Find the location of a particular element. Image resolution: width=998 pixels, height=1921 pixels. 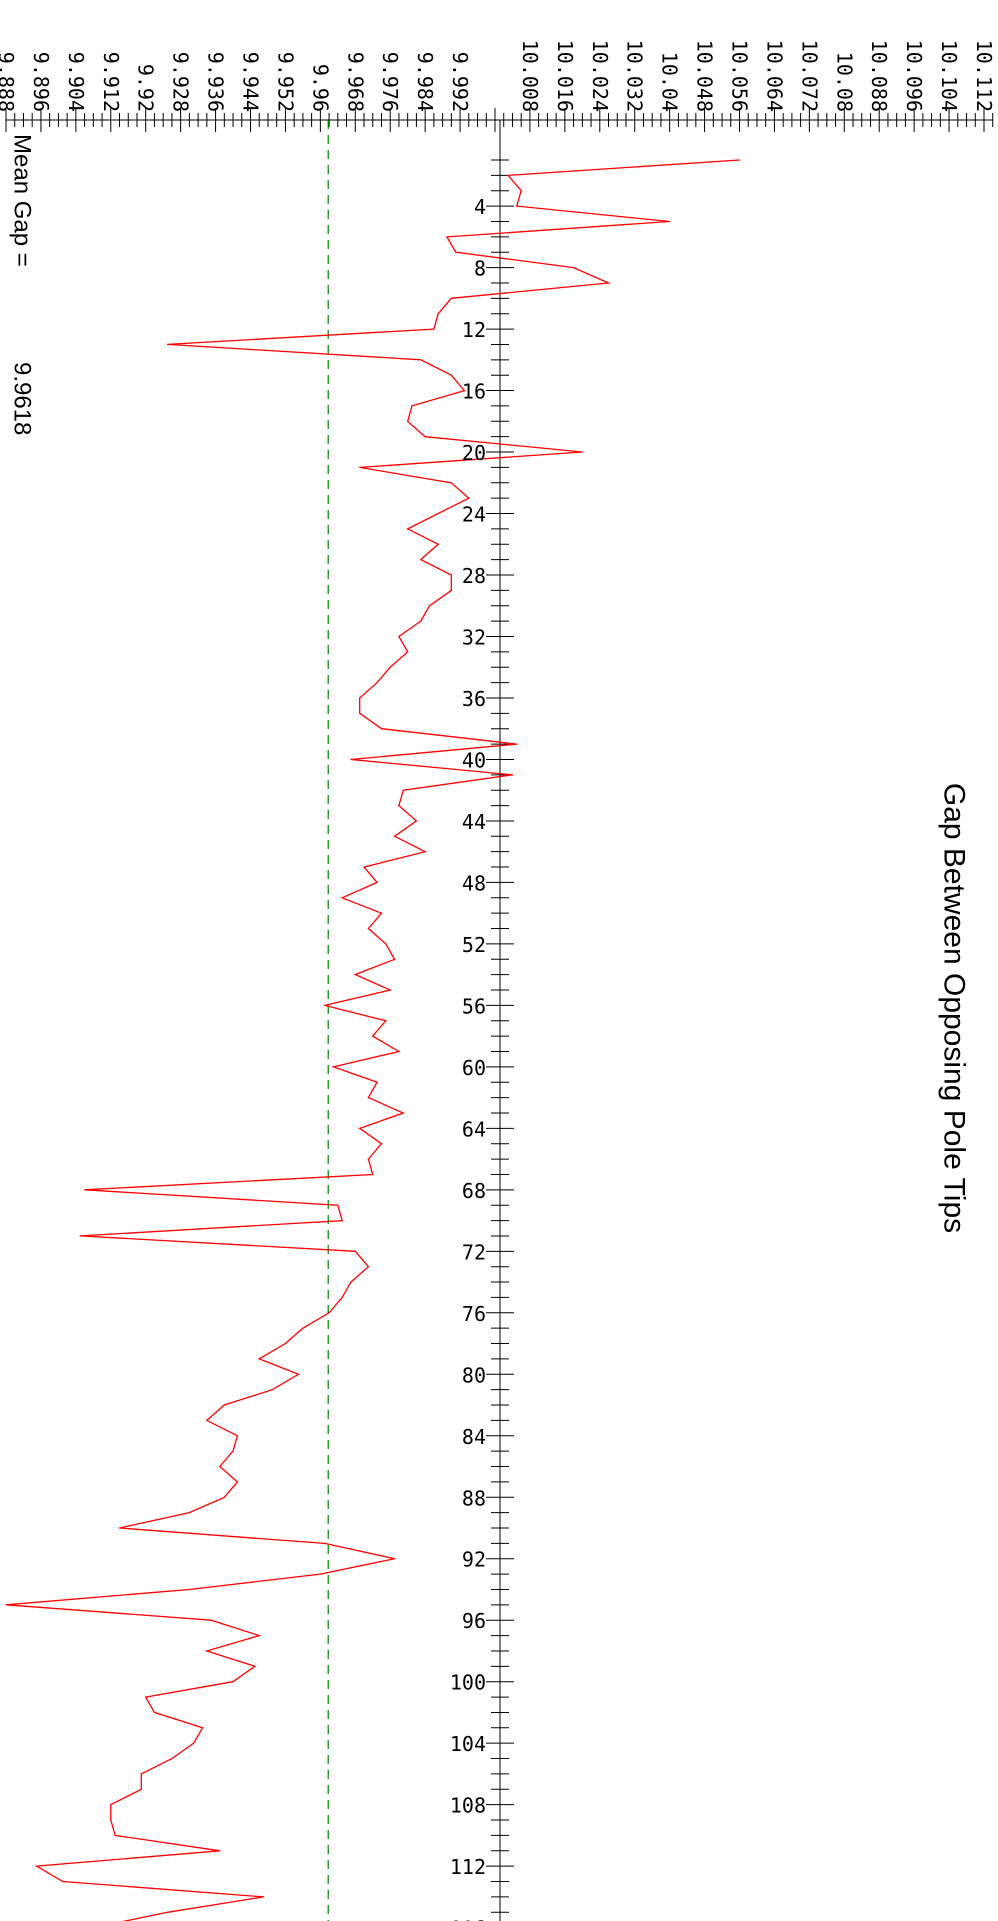

value-tick-label-group: 9.92 is located at coordinates (146, 88).